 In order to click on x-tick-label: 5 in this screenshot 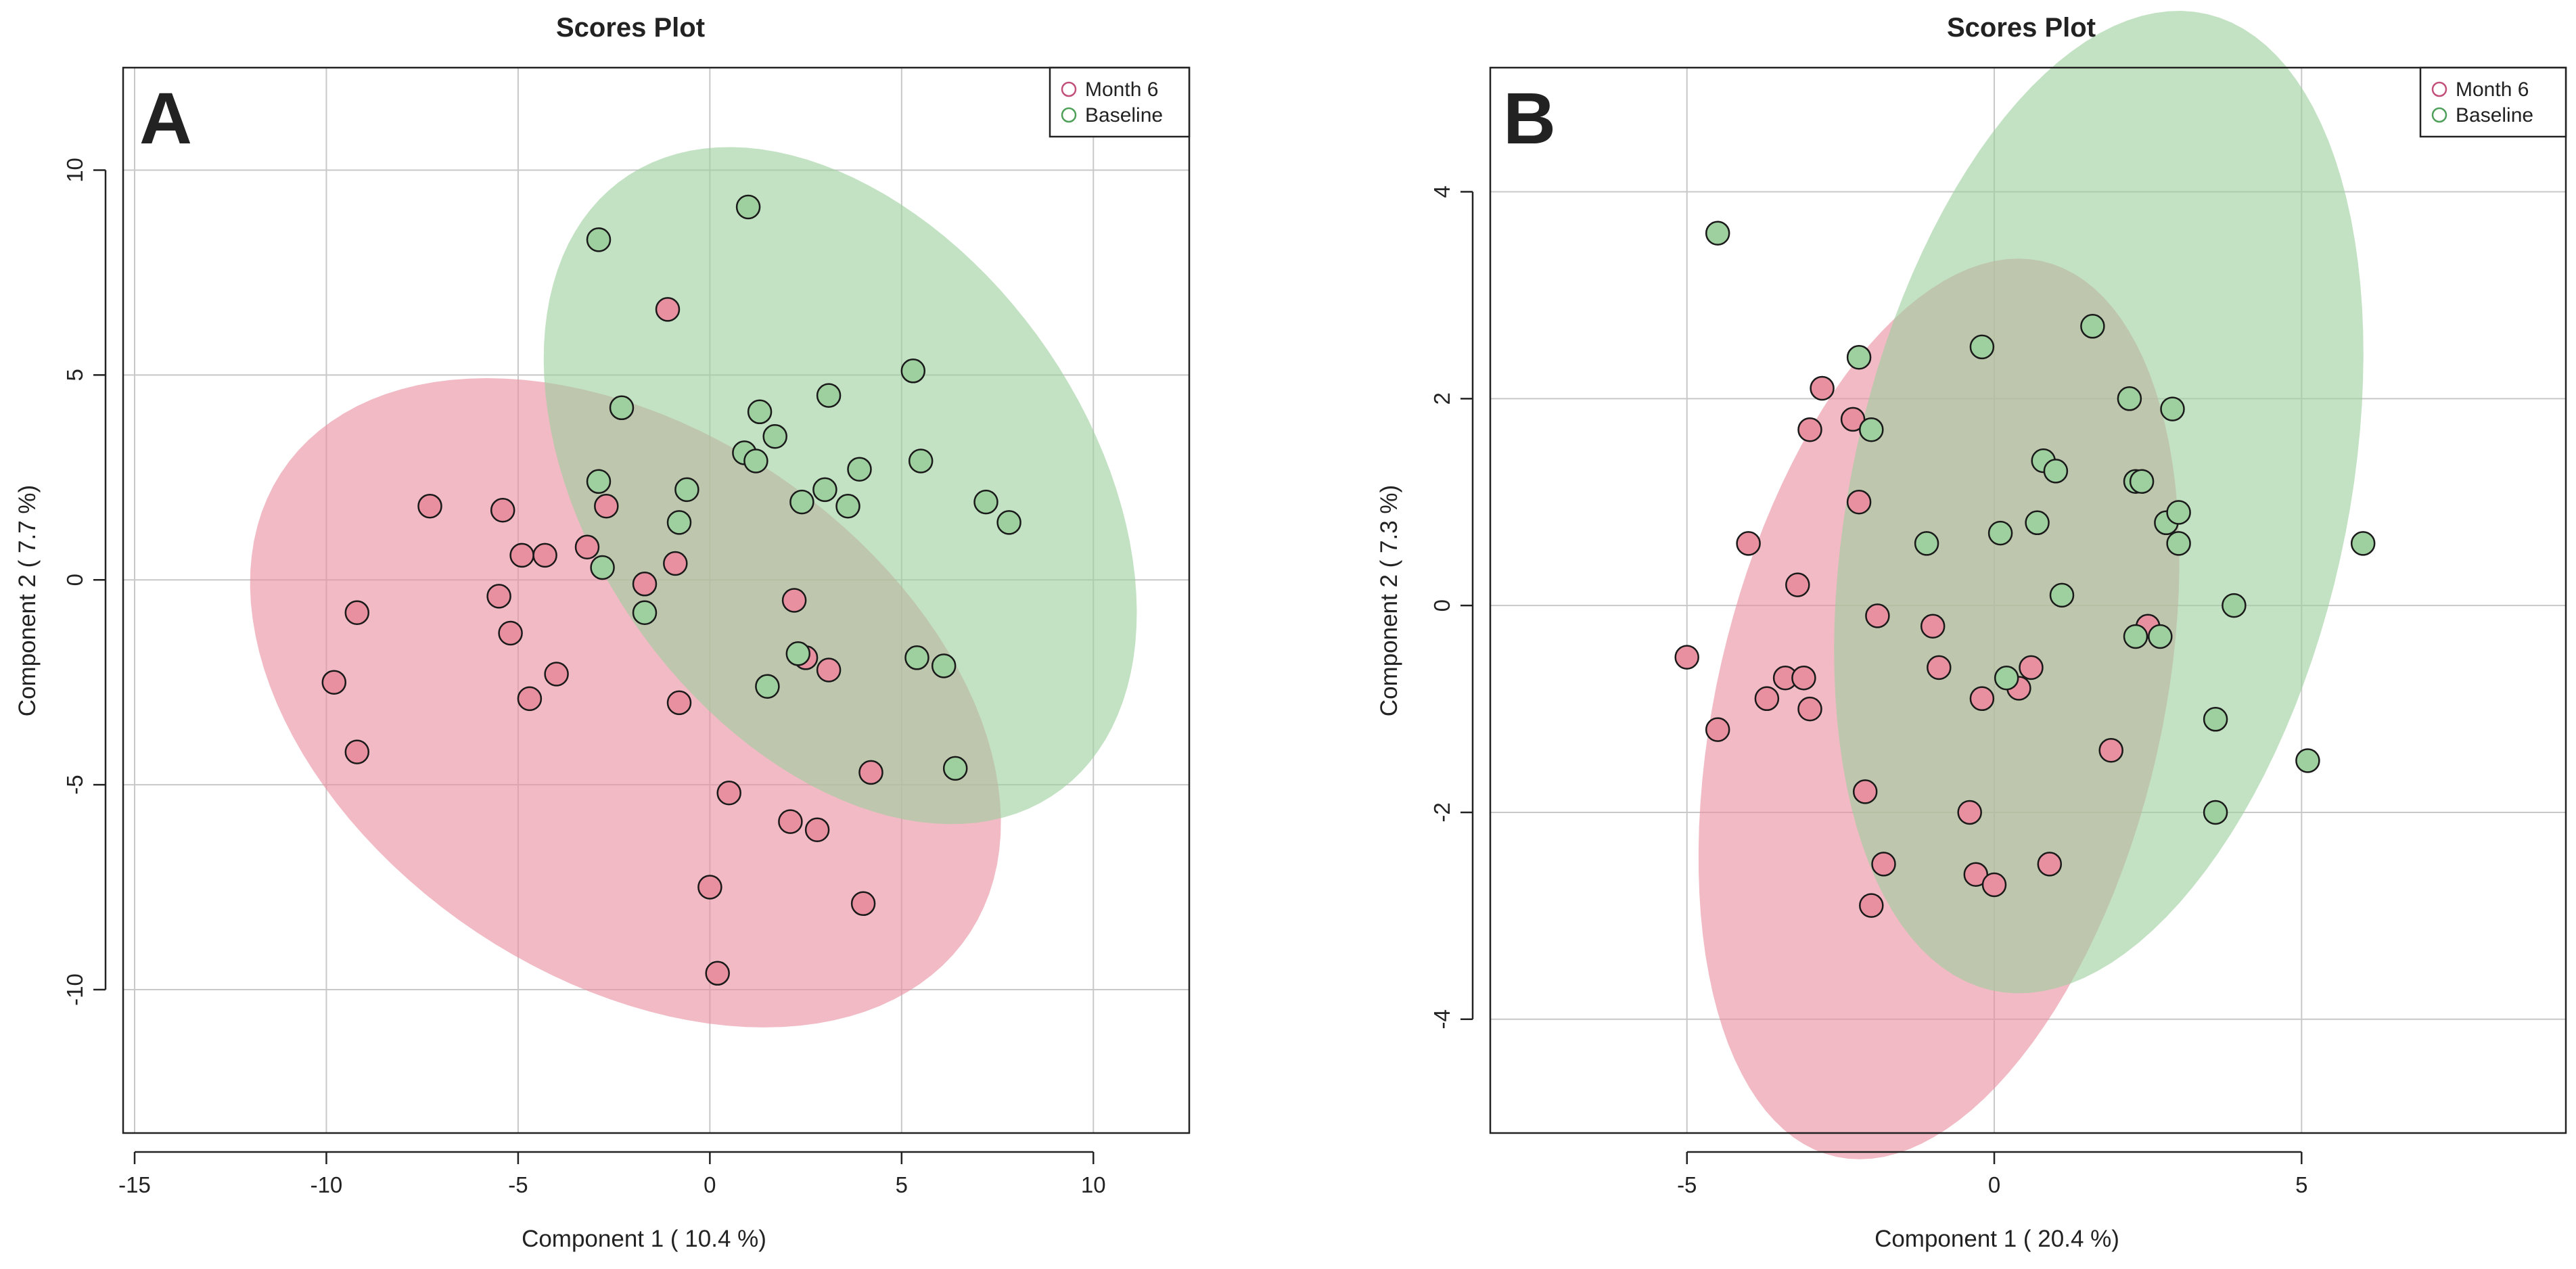, I will do `click(2301, 1184)`.